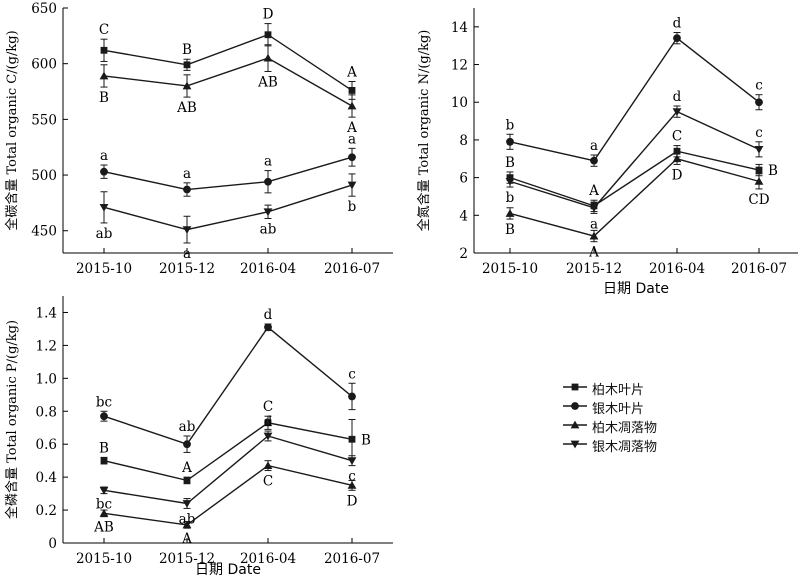 The height and width of the screenshot is (579, 800). What do you see at coordinates (510, 125) in the screenshot?
I see `significance-label: b` at bounding box center [510, 125].